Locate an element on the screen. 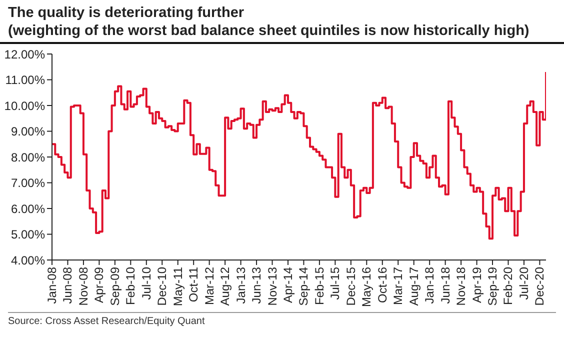 This screenshot has height=338, width=564. x-tick-label: Apr-09 is located at coordinates (99, 285).